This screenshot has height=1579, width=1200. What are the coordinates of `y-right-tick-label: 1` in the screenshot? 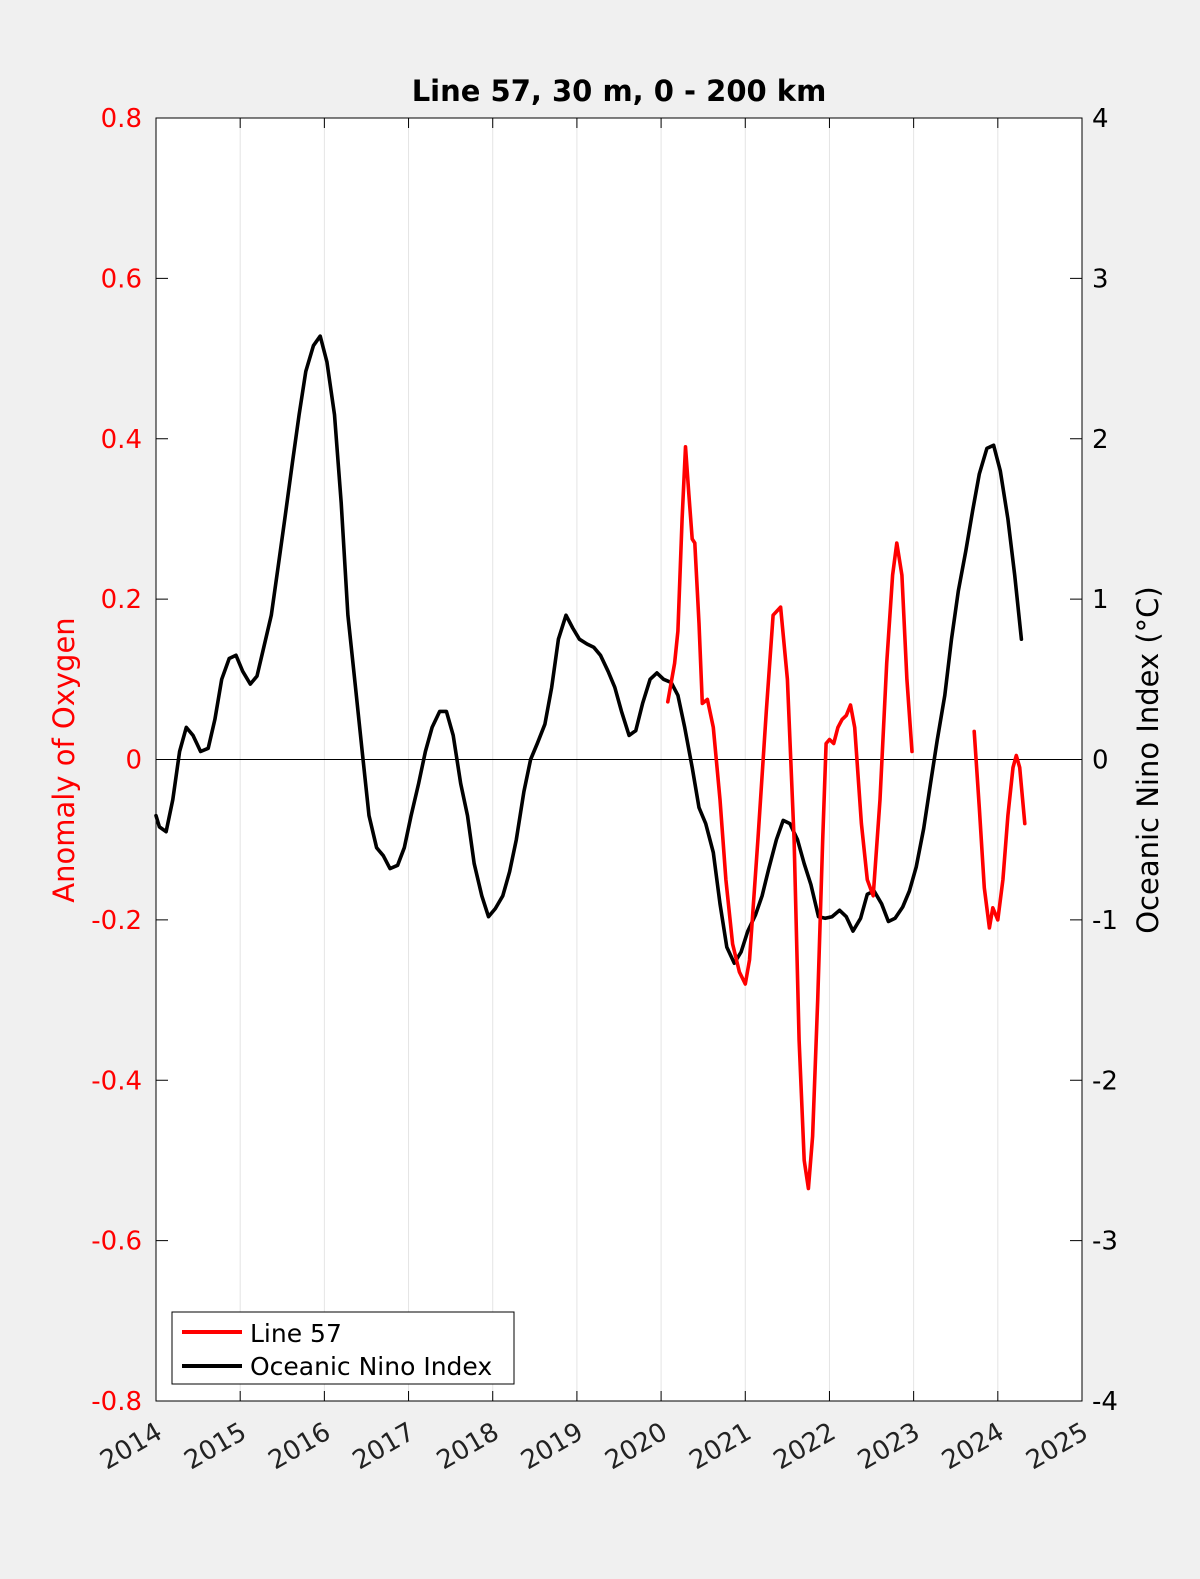 It's located at (1100, 600).